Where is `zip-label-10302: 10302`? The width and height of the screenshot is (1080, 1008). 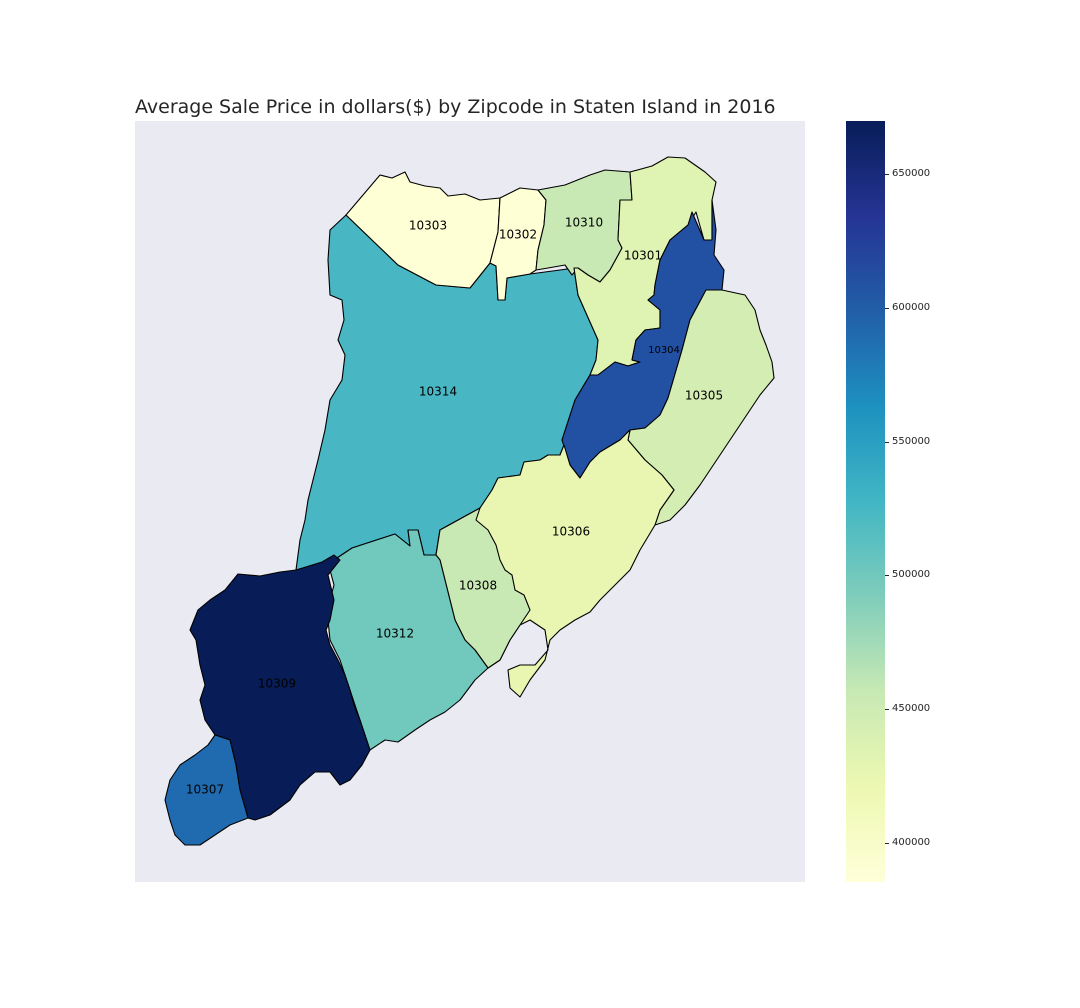 zip-label-10302: 10302 is located at coordinates (518, 235).